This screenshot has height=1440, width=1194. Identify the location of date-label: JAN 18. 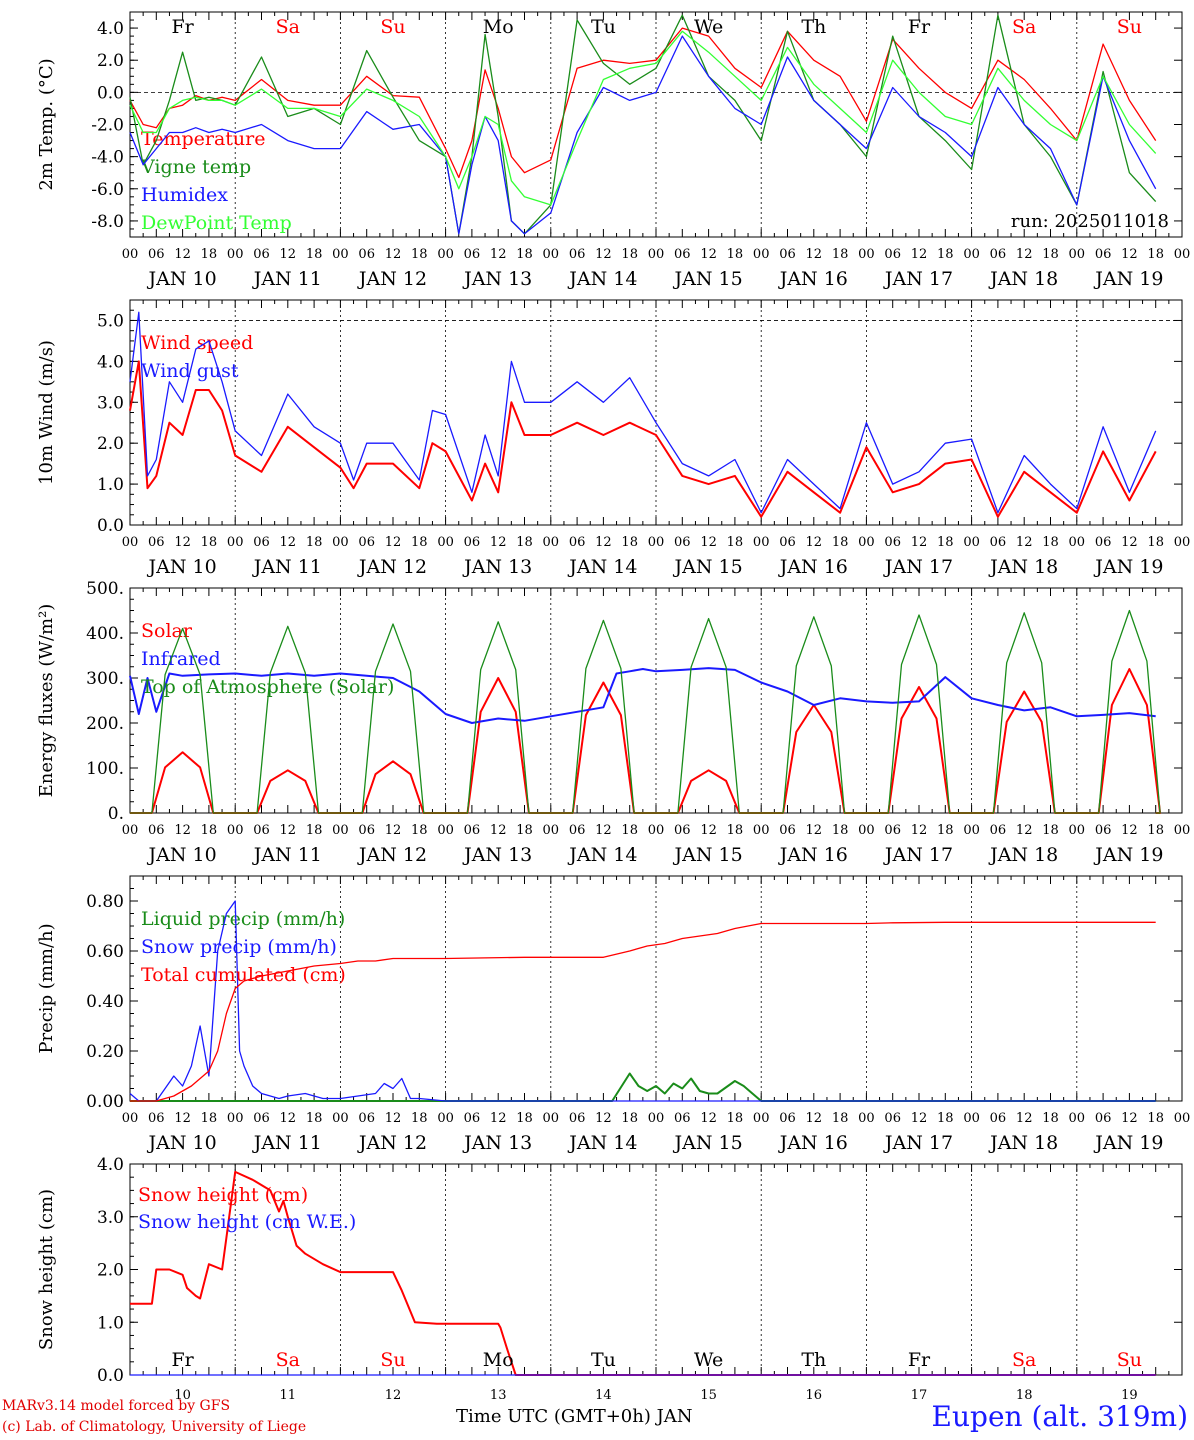
(1023, 279).